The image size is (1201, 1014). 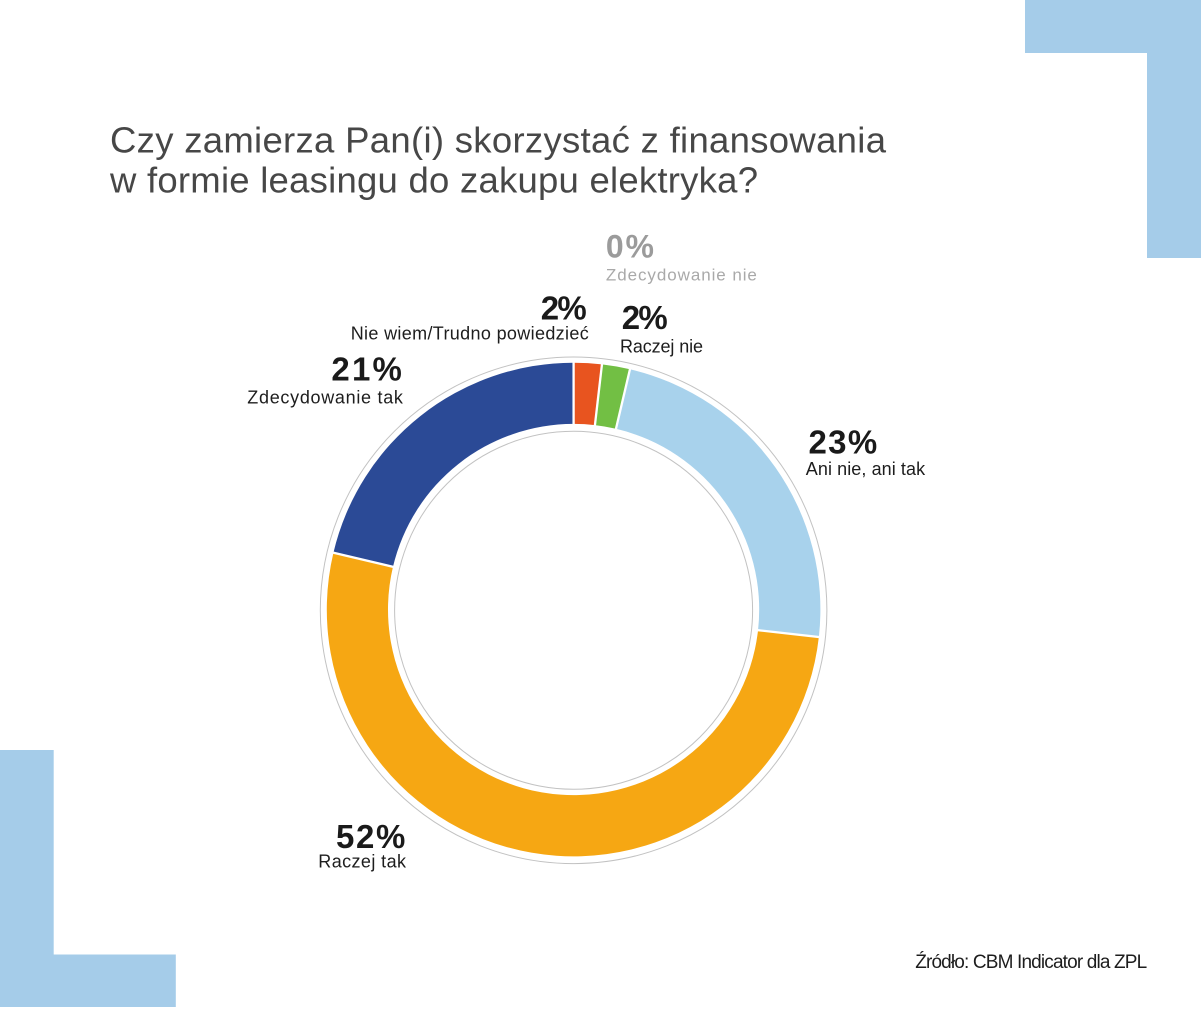 I want to click on svg-text: 21%, so click(x=366, y=369).